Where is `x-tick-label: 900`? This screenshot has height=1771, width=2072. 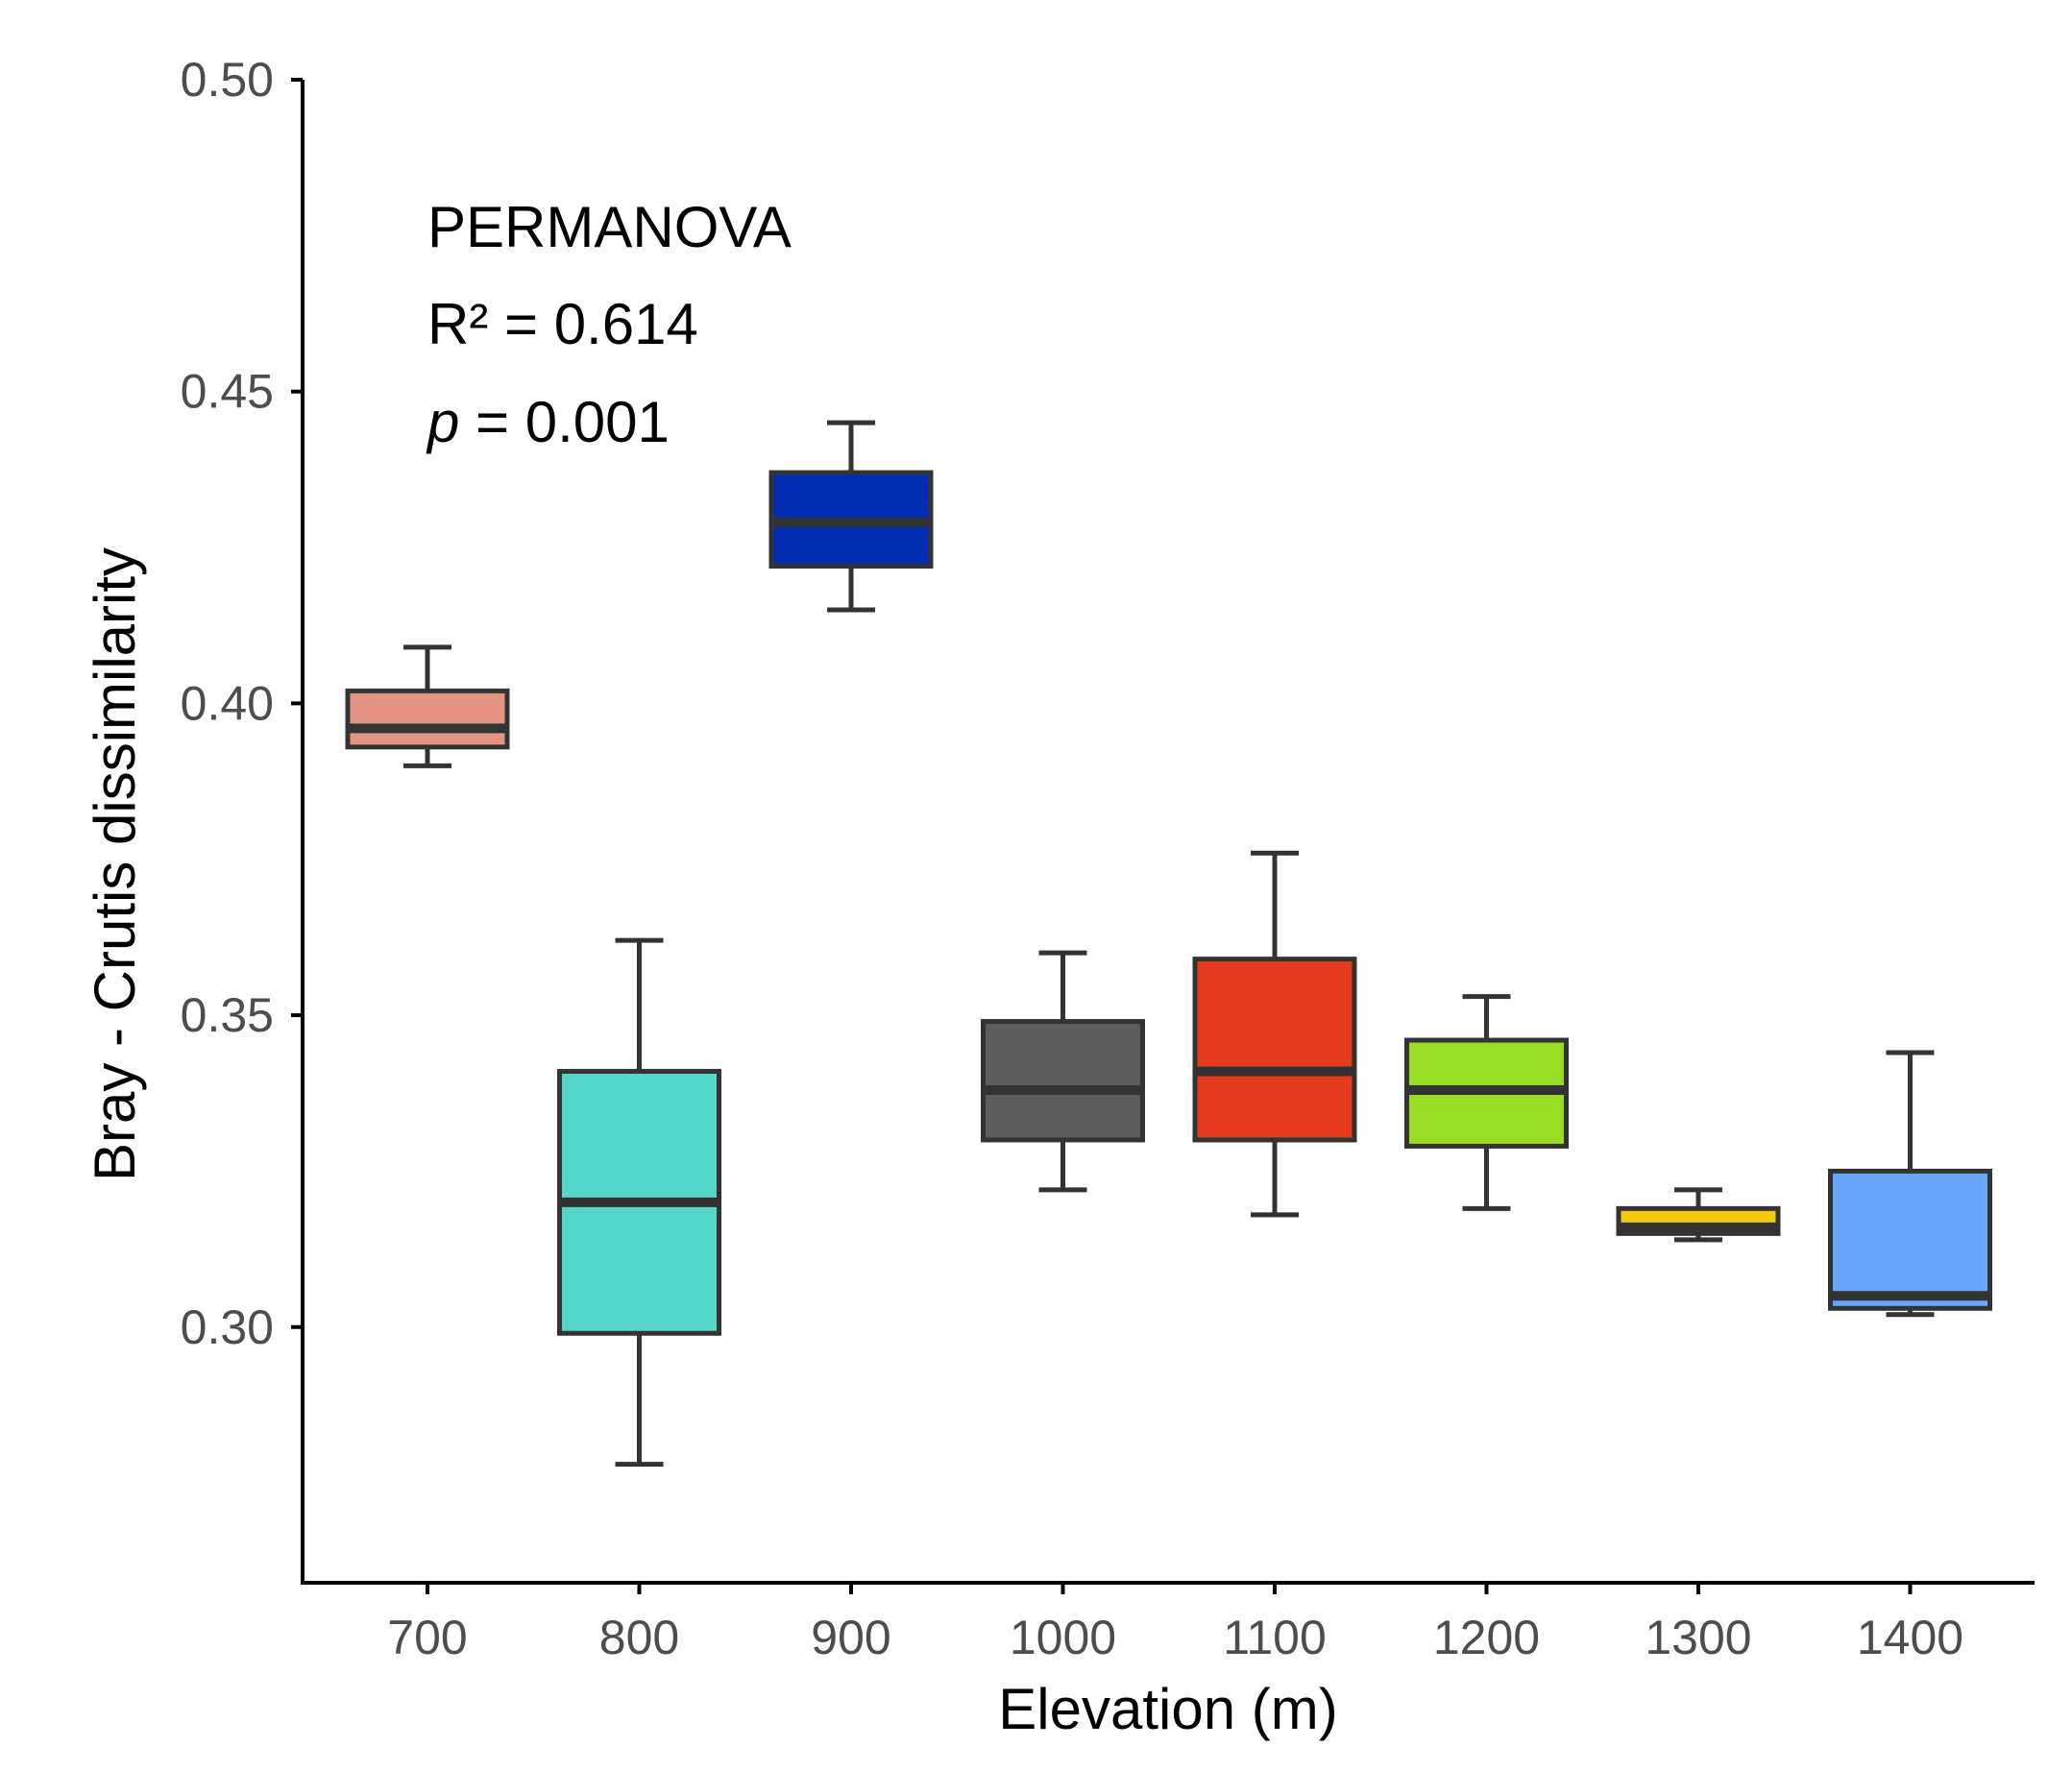 x-tick-label: 900 is located at coordinates (850, 1637).